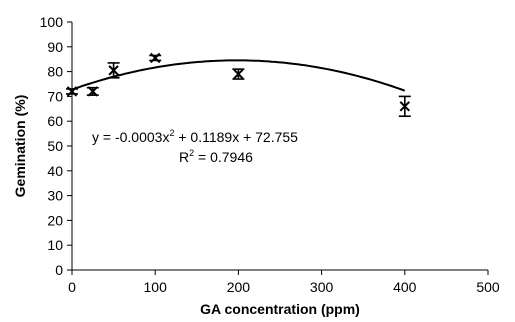 The width and height of the screenshot is (515, 322). I want to click on y-tick-label: 100, so click(52, 22).